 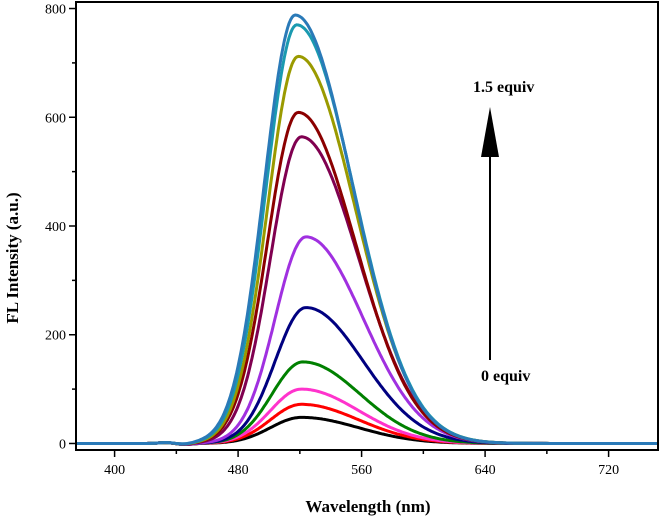 What do you see at coordinates (55, 336) in the screenshot?
I see `y-tick-label: 200` at bounding box center [55, 336].